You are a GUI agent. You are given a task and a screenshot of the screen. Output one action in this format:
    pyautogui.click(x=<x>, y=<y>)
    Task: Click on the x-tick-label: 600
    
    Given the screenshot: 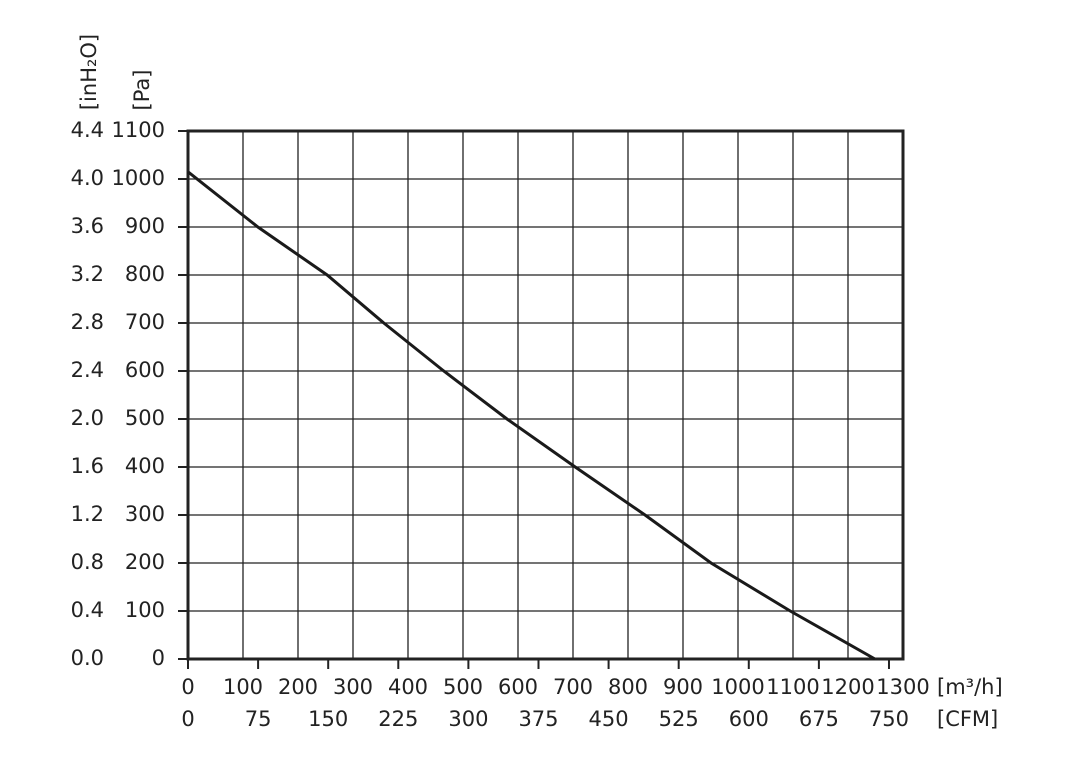 What is the action you would take?
    pyautogui.click(x=518, y=687)
    